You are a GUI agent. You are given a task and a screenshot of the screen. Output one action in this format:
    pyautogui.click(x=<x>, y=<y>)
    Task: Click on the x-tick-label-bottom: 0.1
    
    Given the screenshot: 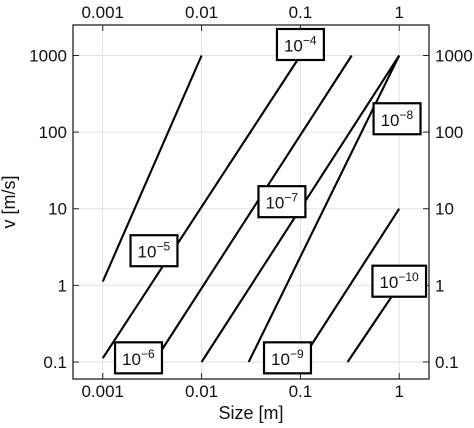 What is the action you would take?
    pyautogui.click(x=301, y=391)
    